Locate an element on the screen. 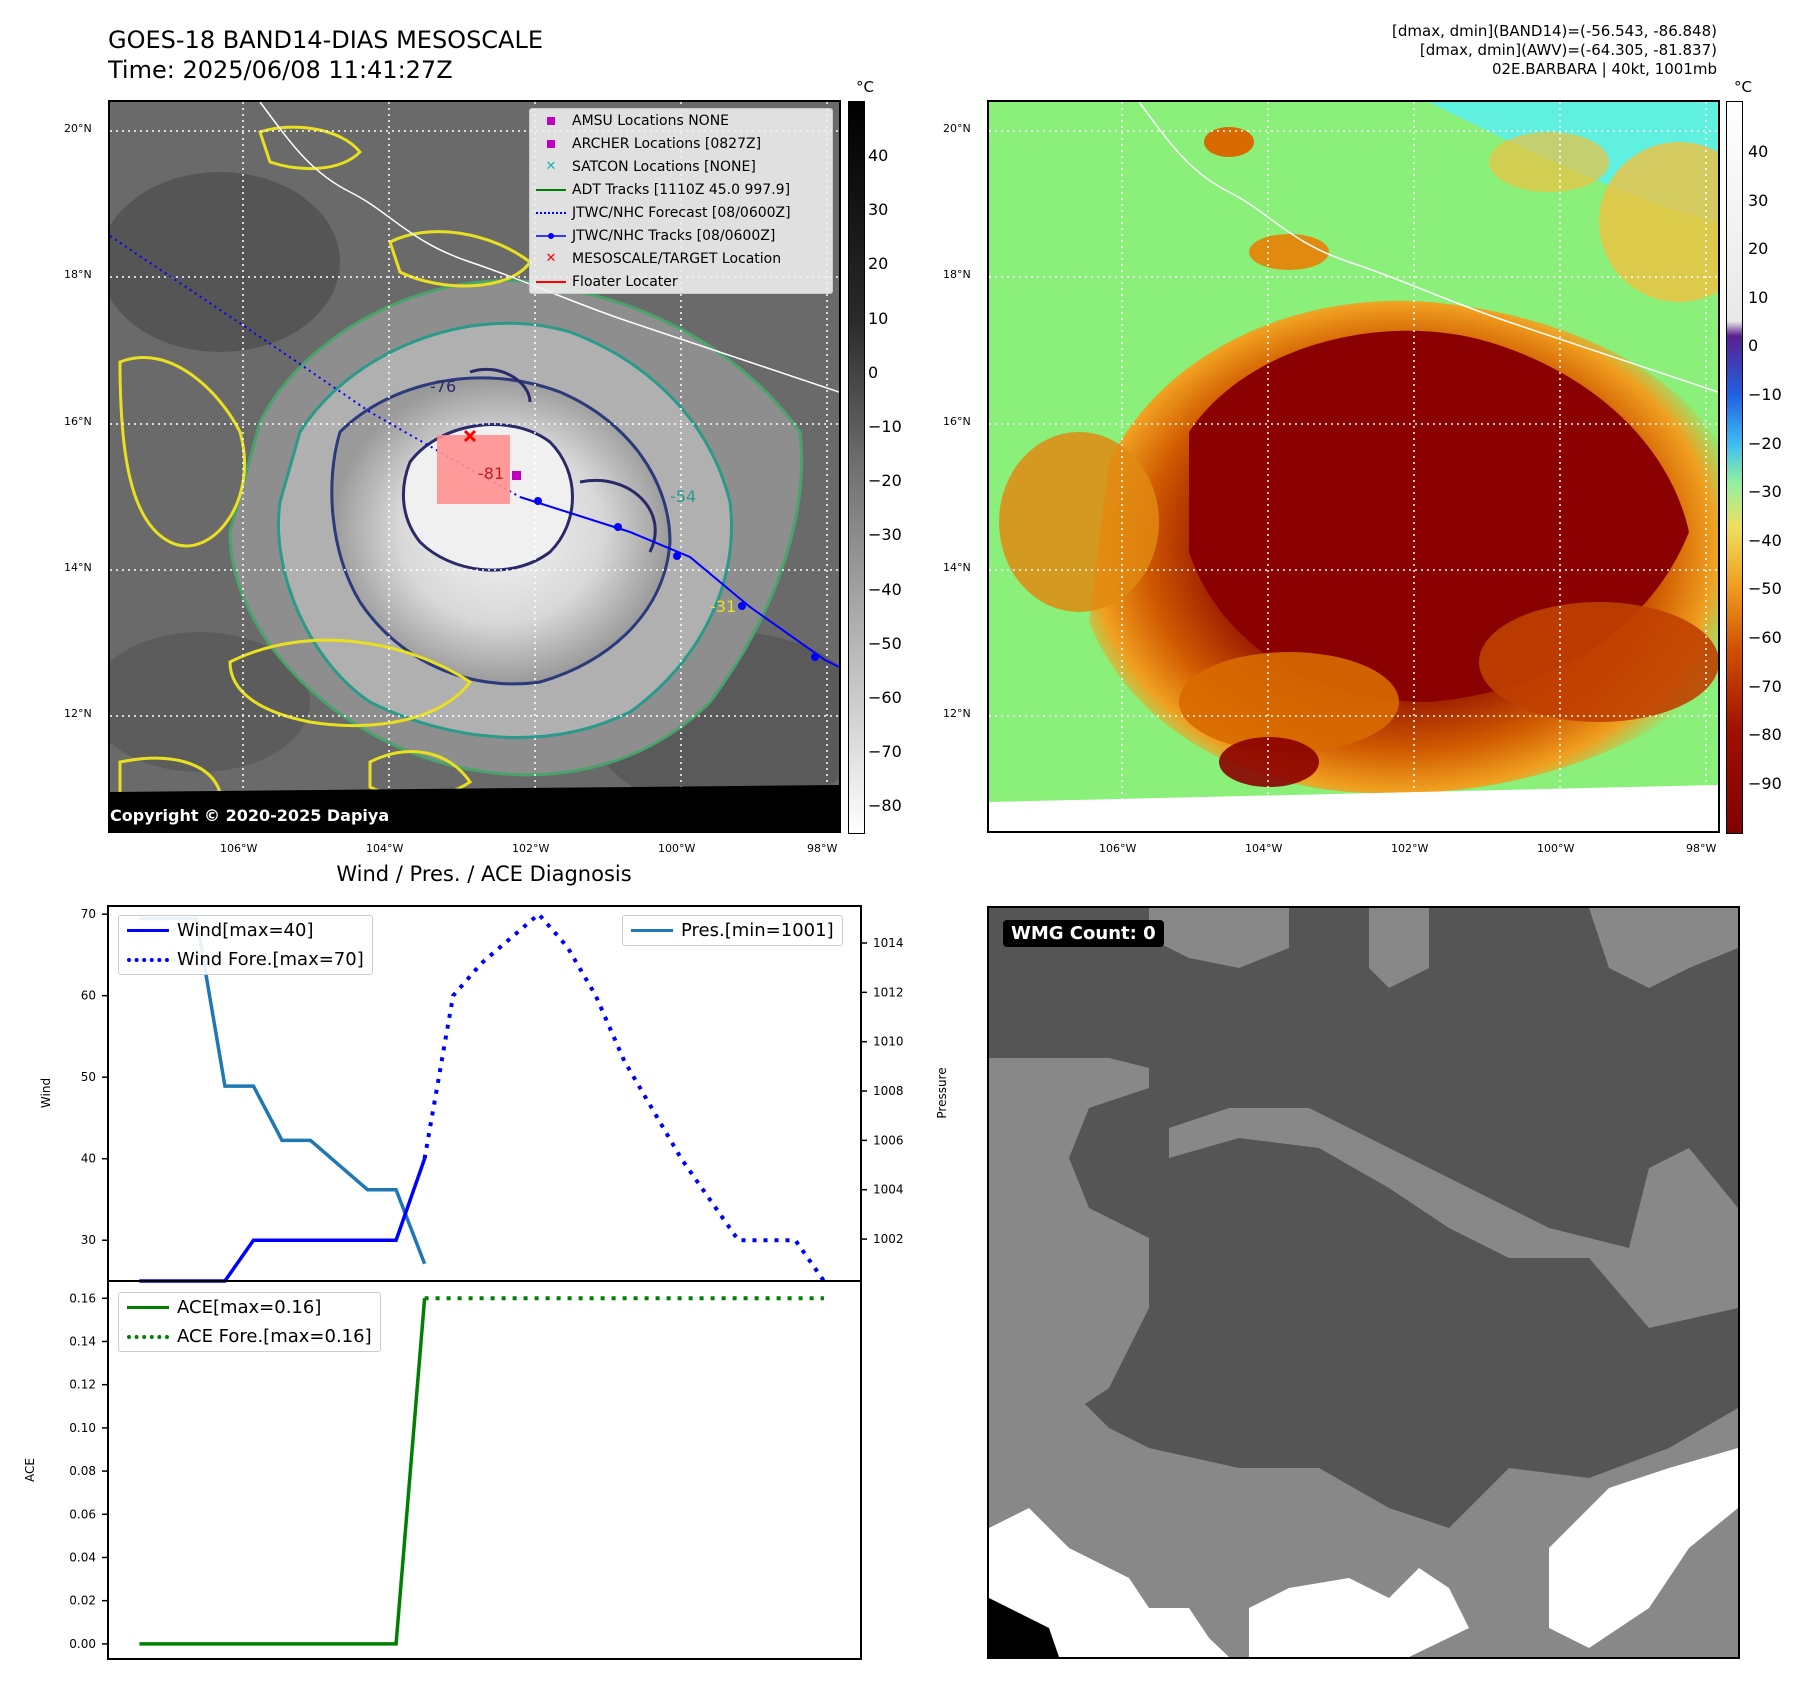  awv-lat-label-16n: 16°N is located at coordinates (957, 421).